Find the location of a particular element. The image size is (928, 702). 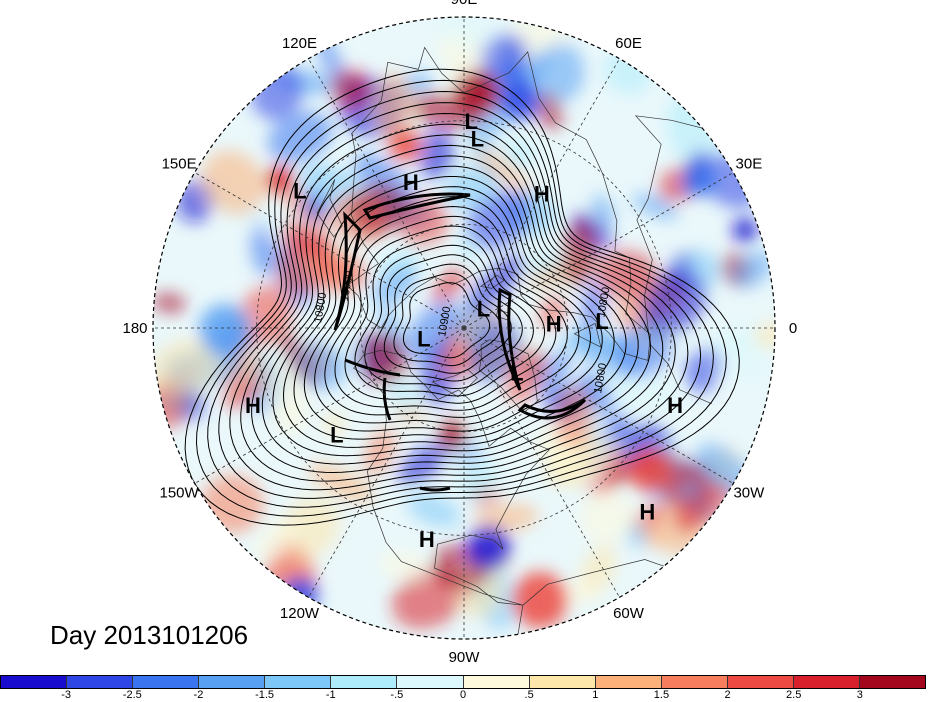

longitude-label: 60W is located at coordinates (629, 613).